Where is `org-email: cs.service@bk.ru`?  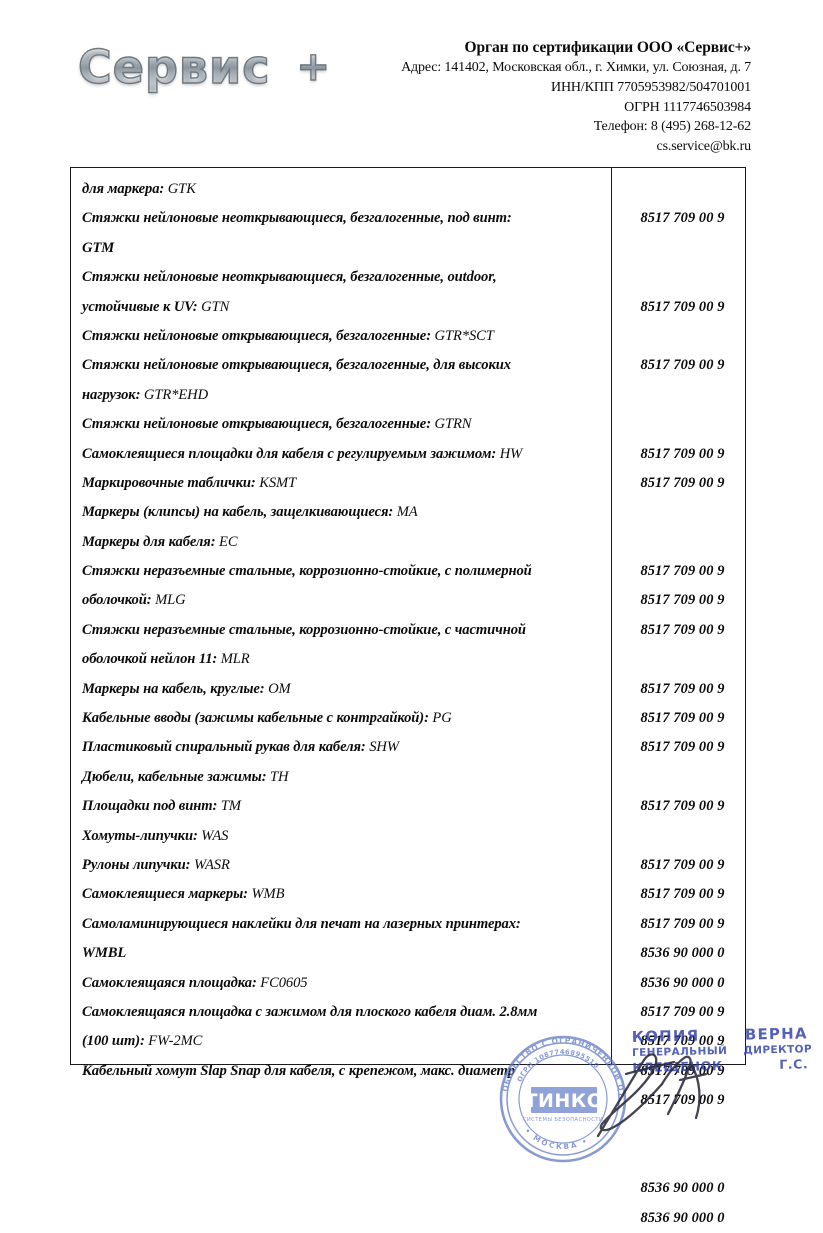 org-email: cs.service@bk.ru is located at coordinates (704, 147).